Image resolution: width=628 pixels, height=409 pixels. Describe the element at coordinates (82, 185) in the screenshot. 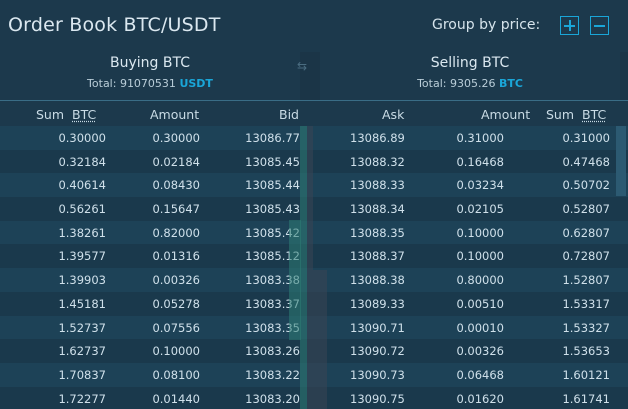

I see `buy-sum-cell: 0.40614` at that location.